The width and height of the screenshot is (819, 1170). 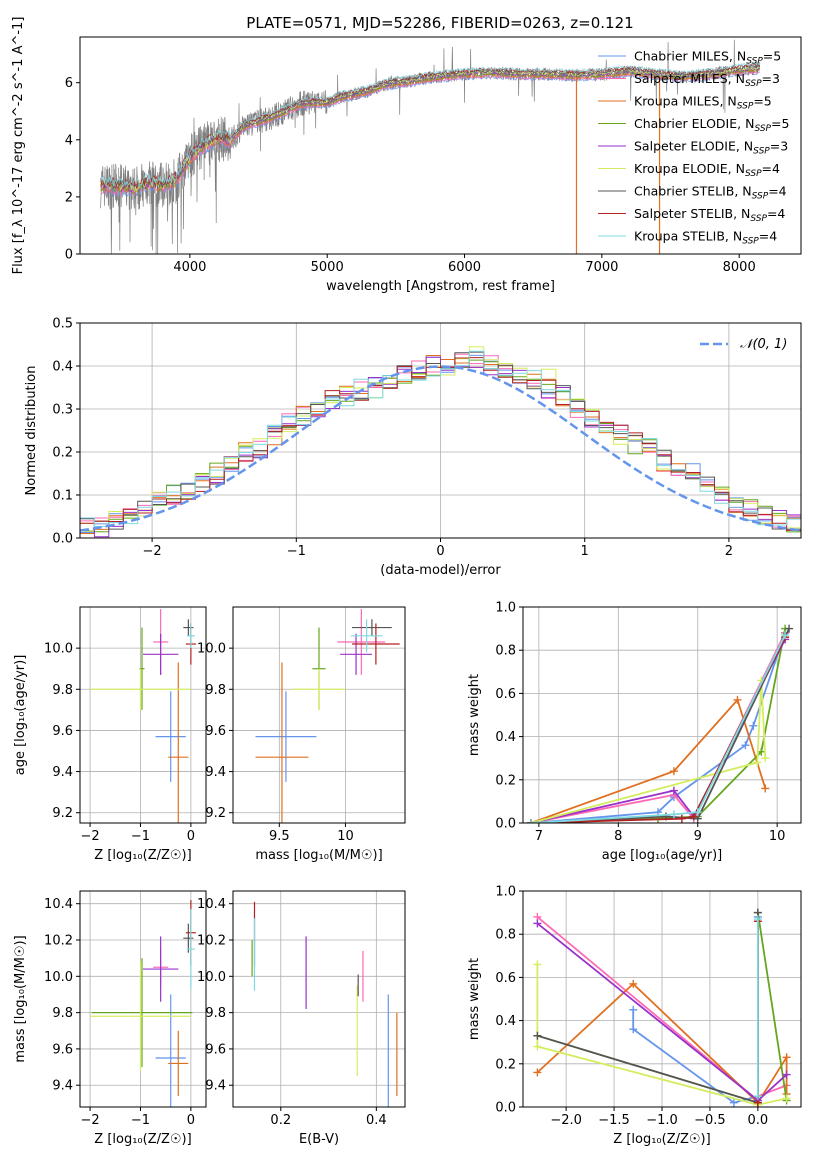 I want to click on y-tick-label: 10.4, so click(x=211, y=904).